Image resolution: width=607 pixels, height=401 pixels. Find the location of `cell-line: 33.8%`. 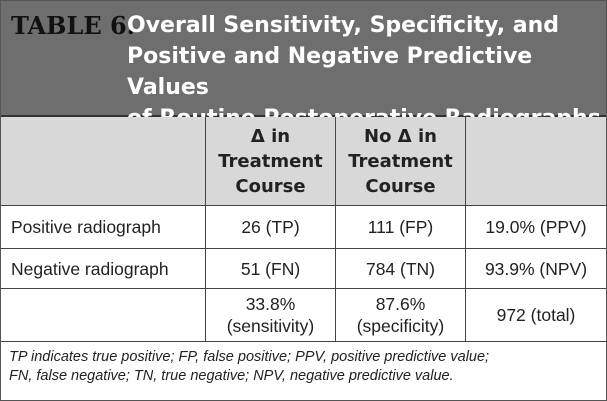

cell-line: 33.8% is located at coordinates (270, 304).